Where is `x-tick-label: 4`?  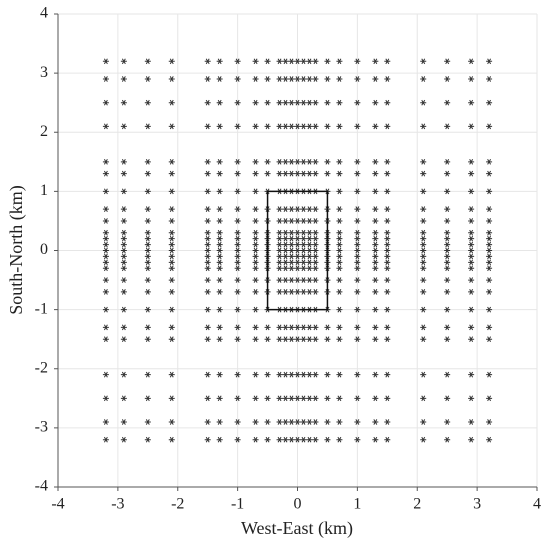
x-tick-label: 4 is located at coordinates (537, 504).